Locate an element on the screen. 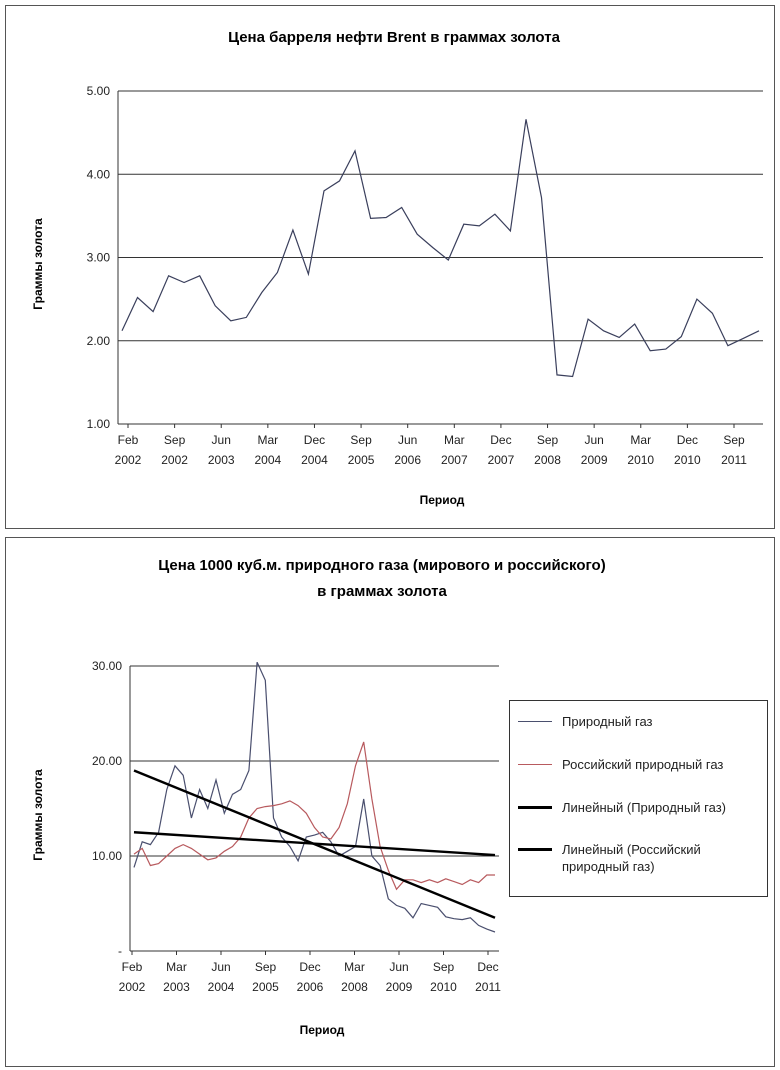 The image size is (780, 1070). oil-y-tick-label: 3.00 is located at coordinates (99, 258).